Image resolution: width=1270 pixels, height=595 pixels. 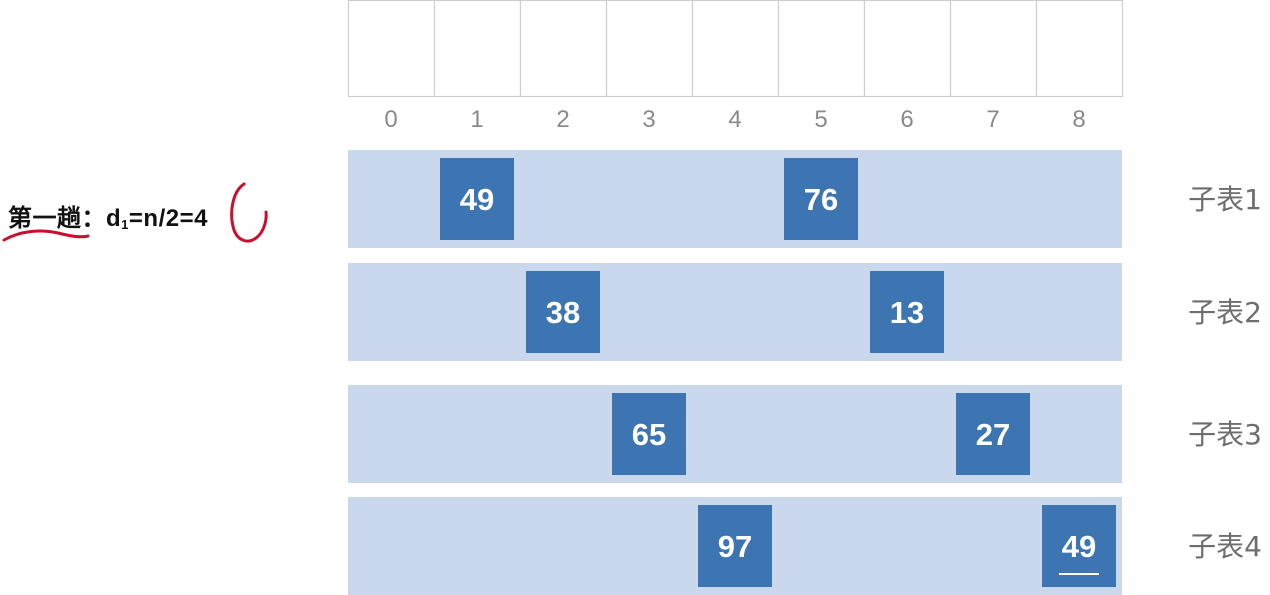 I want to click on sublist-label: 子表1, so click(x=1225, y=199).